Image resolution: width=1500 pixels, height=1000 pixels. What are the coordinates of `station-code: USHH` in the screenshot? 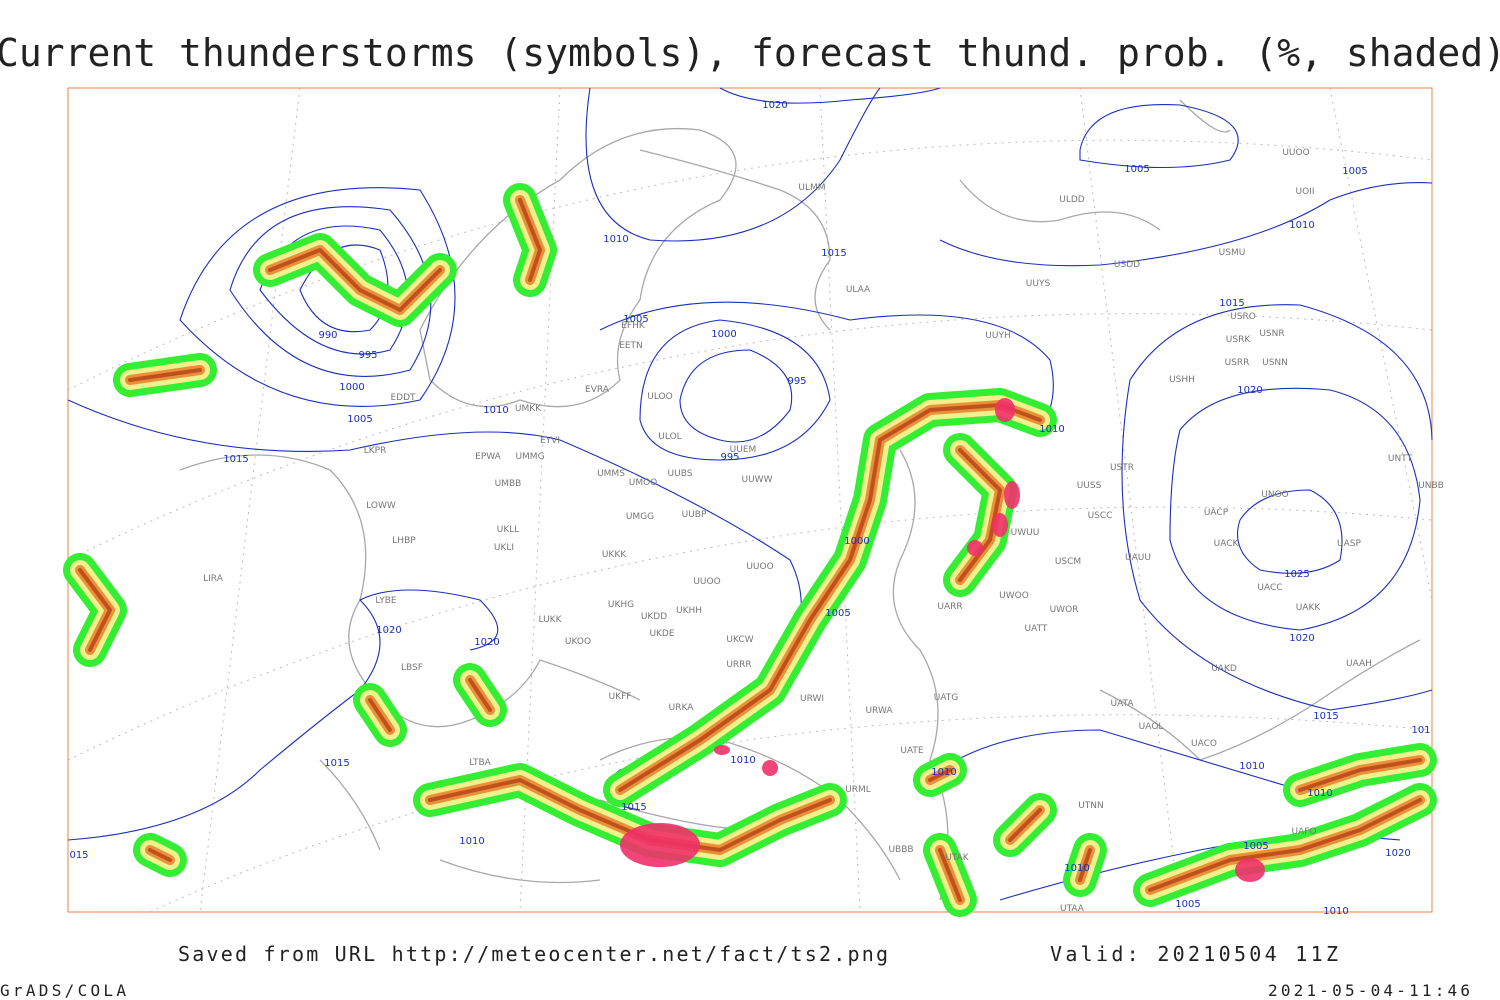 It's located at (1182, 380).